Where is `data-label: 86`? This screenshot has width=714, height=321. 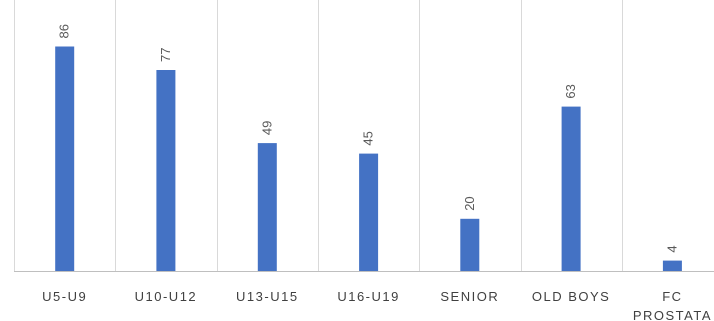
data-label: 86 is located at coordinates (64, 31).